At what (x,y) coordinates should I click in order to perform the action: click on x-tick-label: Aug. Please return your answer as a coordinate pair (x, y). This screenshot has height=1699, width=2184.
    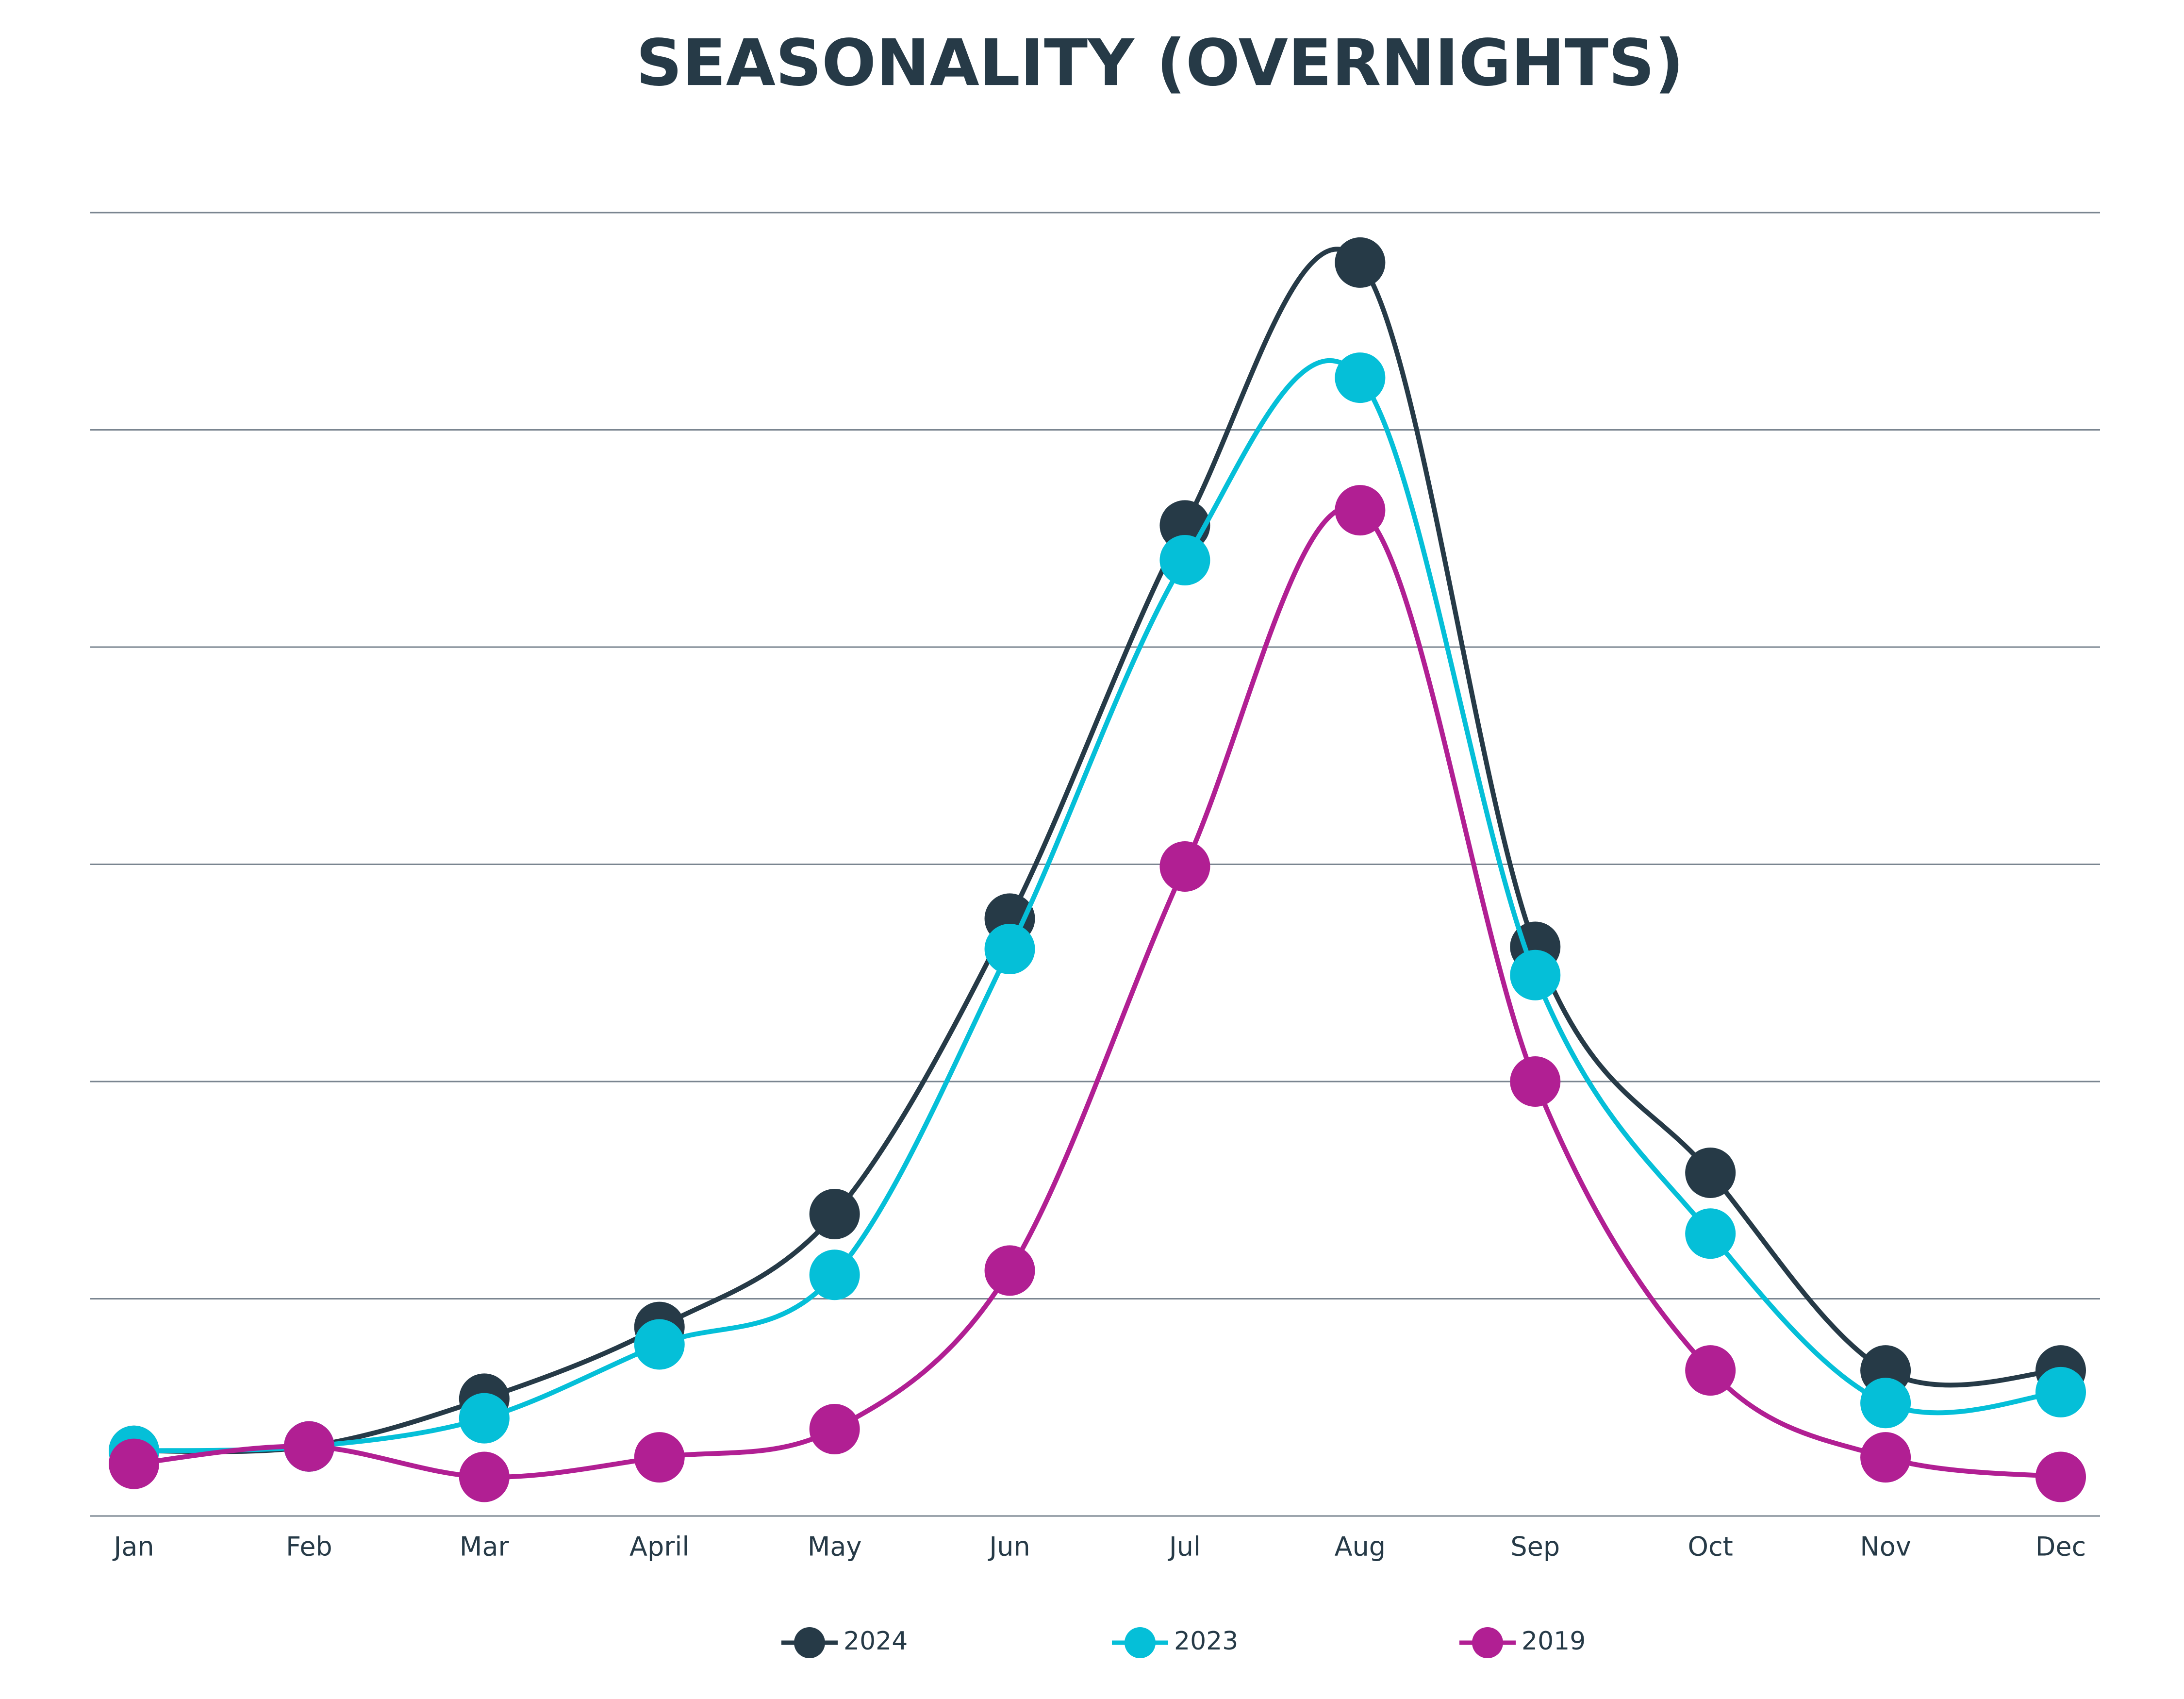
    Looking at the image, I should click on (1360, 1547).